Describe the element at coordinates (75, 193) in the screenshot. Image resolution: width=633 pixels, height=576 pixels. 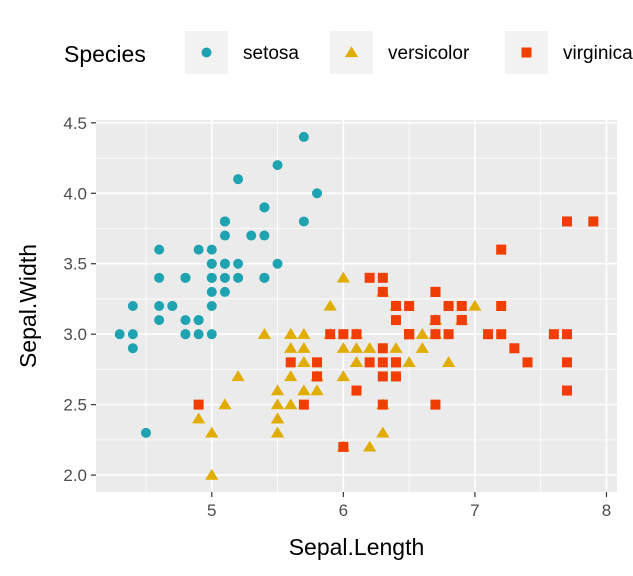
I see `y-tick-label: 4.0` at that location.